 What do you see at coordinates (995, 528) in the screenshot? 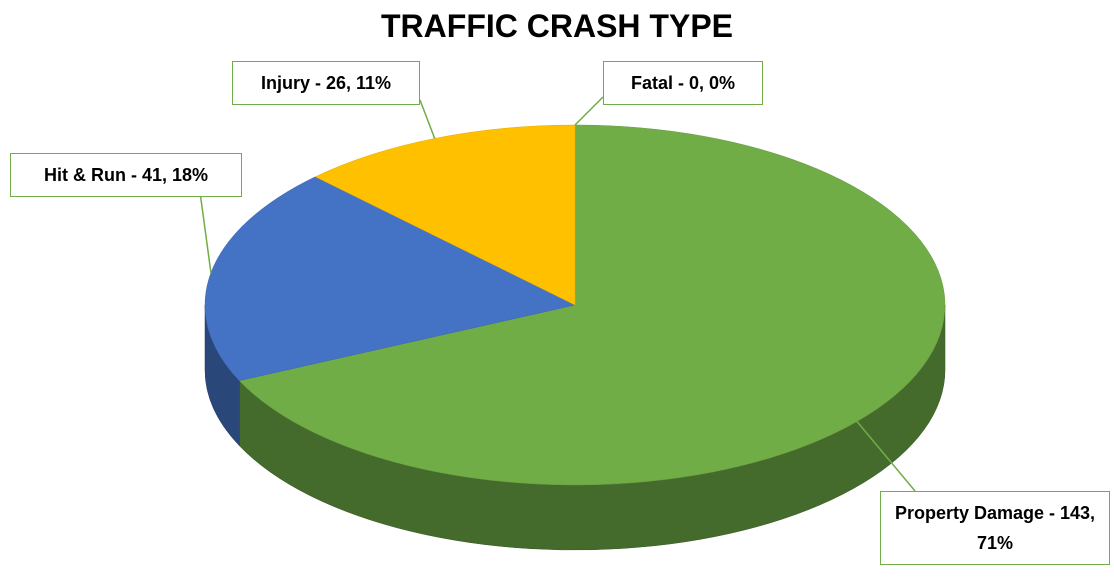
I see `data-label: Property Damage - 143, 71%` at bounding box center [995, 528].